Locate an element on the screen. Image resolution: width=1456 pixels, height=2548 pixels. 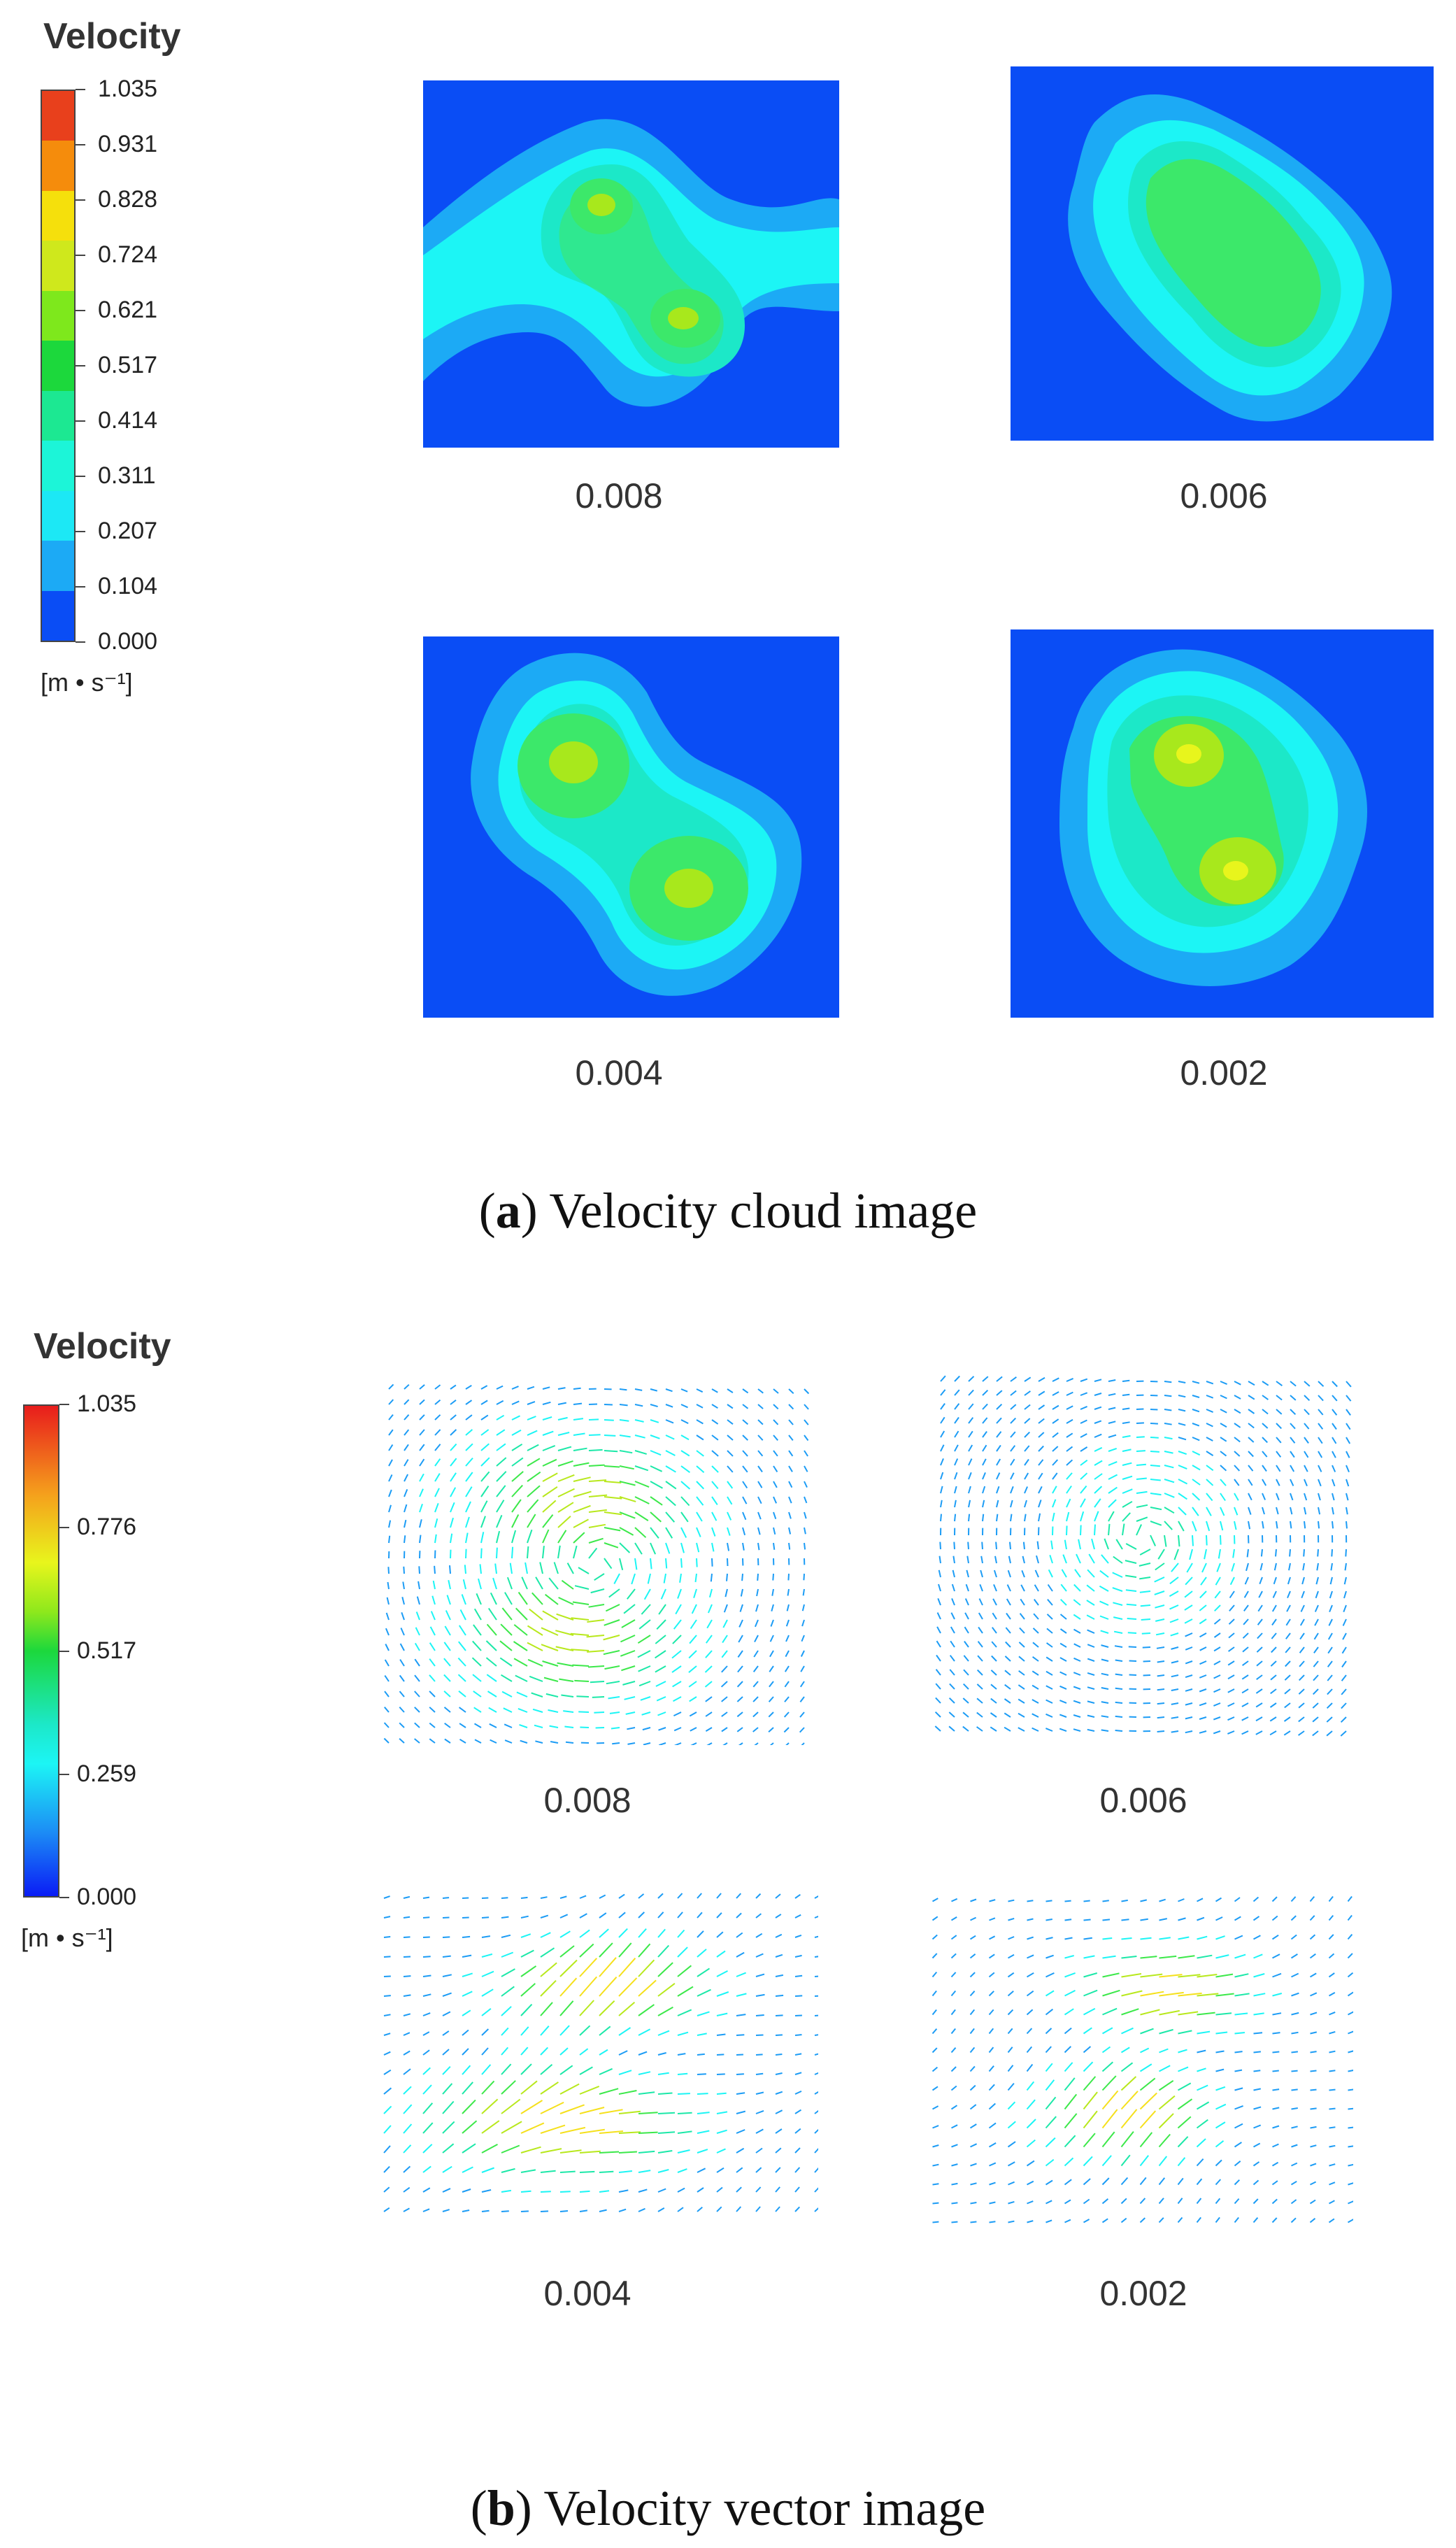
colorbar-tick-mark is located at coordinates (80, 310).